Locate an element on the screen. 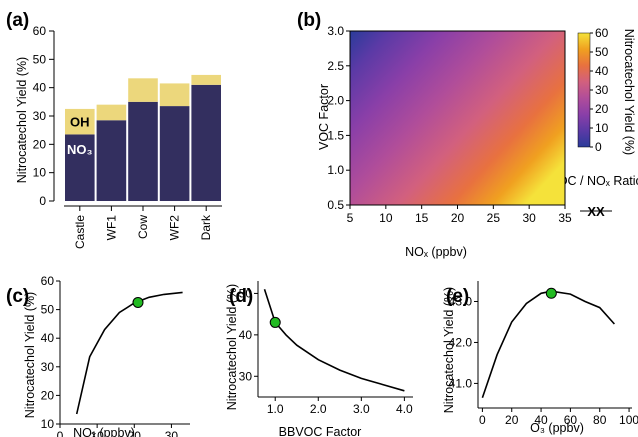 This screenshot has height=437, width=638. colorbar-tick-label: 60 is located at coordinates (602, 33).